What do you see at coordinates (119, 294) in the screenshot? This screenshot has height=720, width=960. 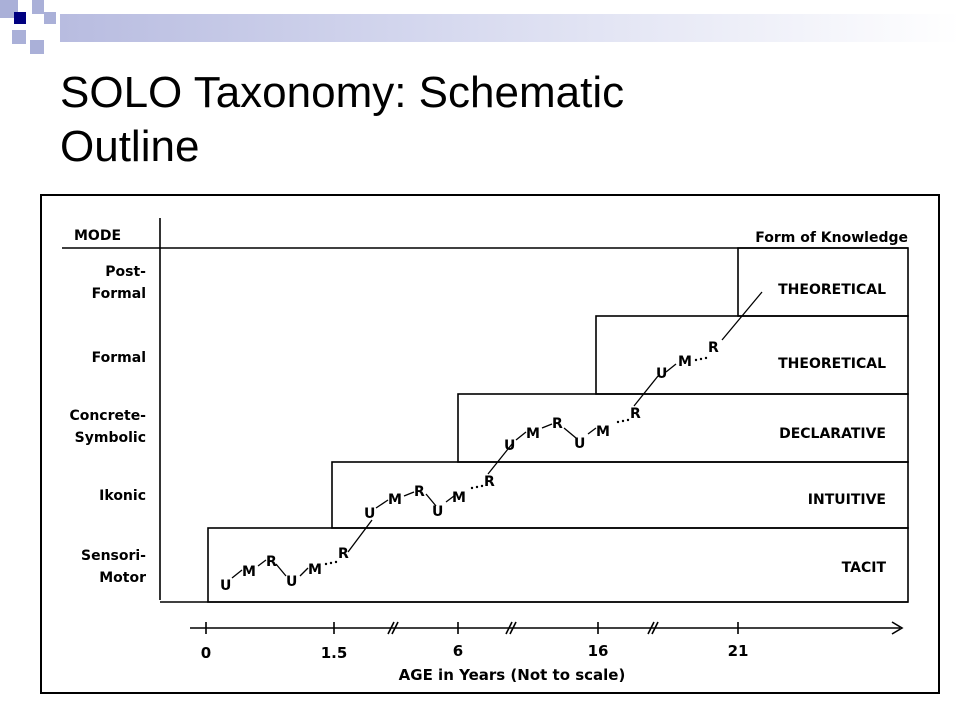 I see `mode-post-formal-line2: Formal` at bounding box center [119, 294].